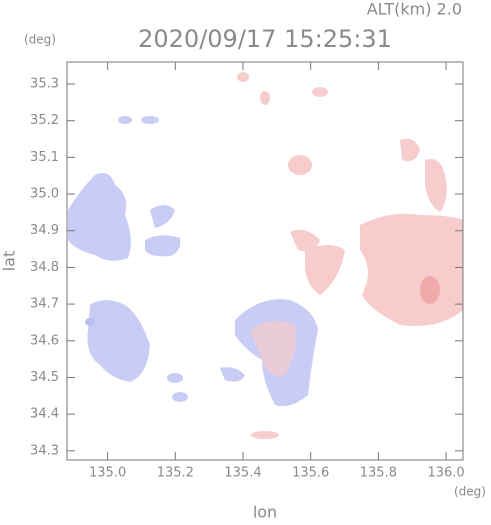 The width and height of the screenshot is (491, 525). Describe the element at coordinates (44, 267) in the screenshot. I see `y-tick-label: 34.8` at that location.